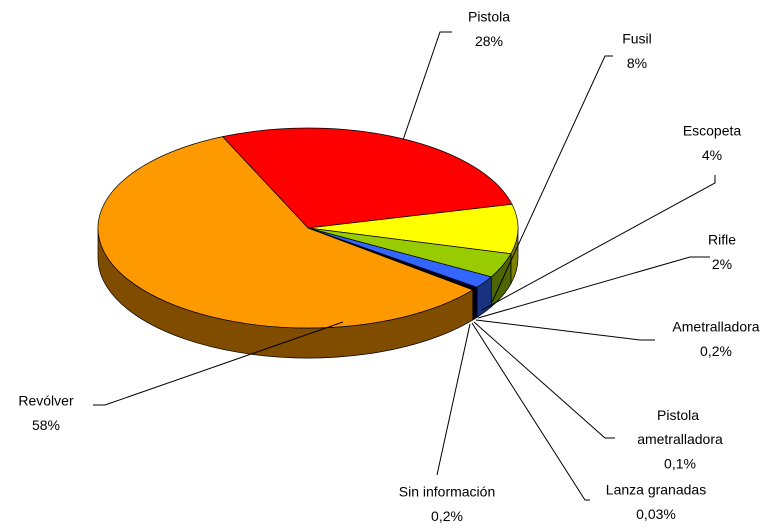 This screenshot has width=782, height=532. Describe the element at coordinates (680, 464) in the screenshot. I see `value-label: 0,1%` at that location.